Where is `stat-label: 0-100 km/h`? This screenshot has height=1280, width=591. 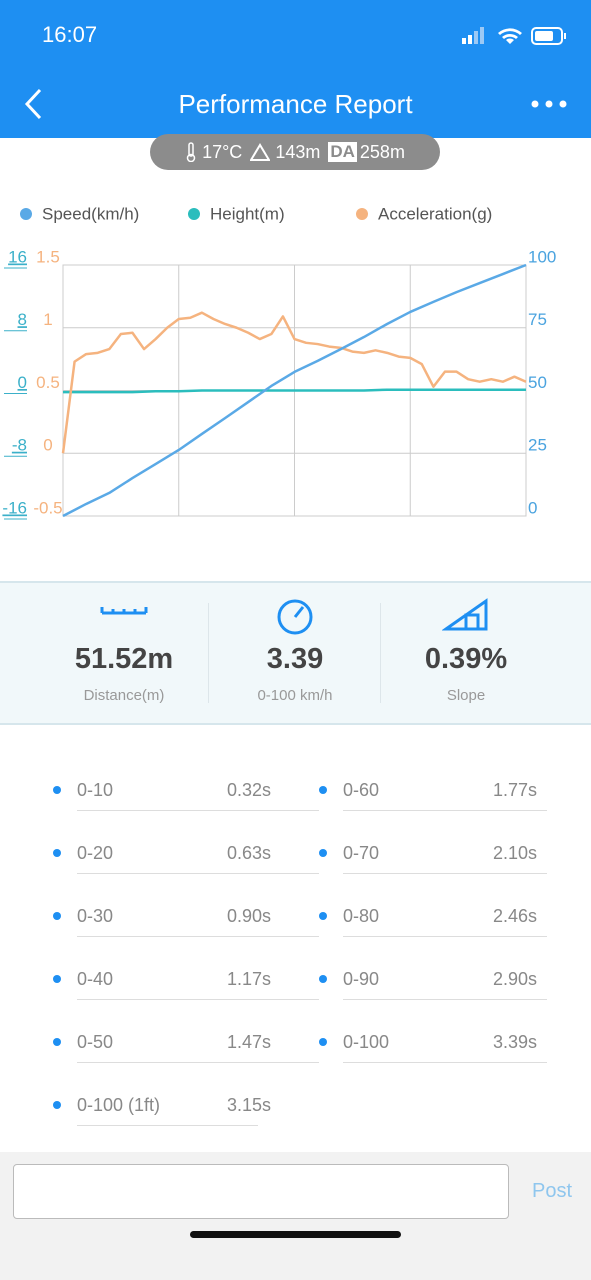
stat-label: 0-100 km/h is located at coordinates (295, 695).